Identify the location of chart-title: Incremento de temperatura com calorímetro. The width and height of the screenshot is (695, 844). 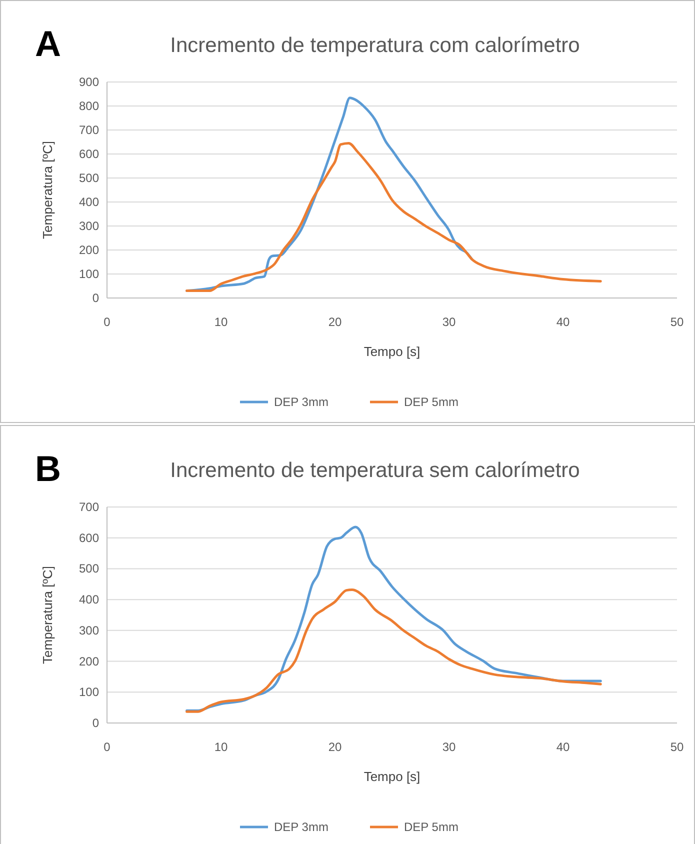
(375, 45).